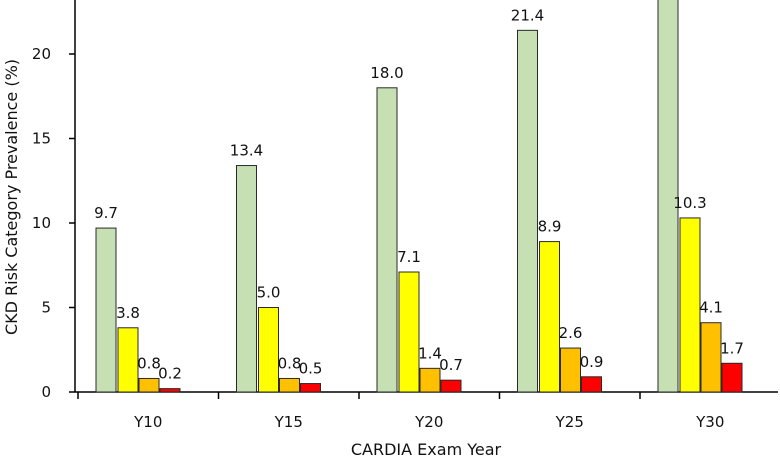 Image resolution: width=780 pixels, height=470 pixels. I want to click on y-axis-title: CKD Risk Category Prevalence (%), so click(11, 197).